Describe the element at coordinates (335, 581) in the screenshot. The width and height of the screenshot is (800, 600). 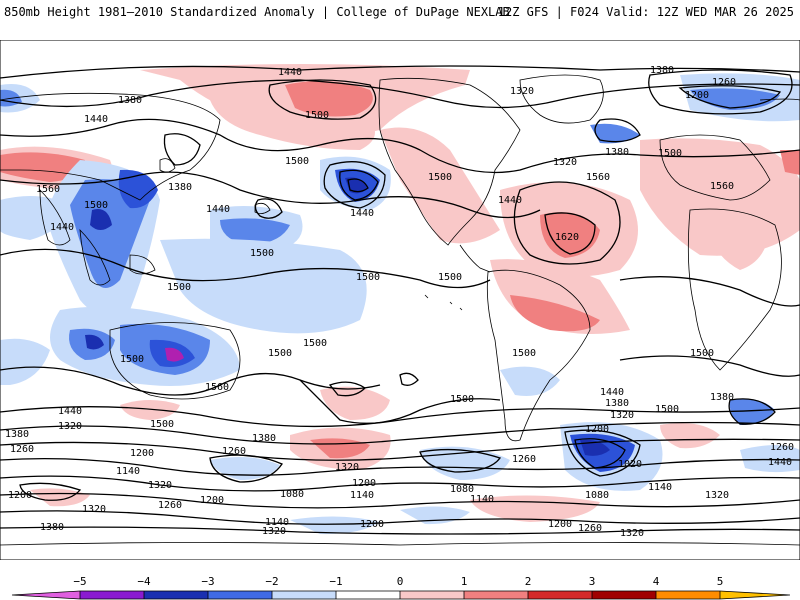
I see `colorbar-tick: −1` at that location.